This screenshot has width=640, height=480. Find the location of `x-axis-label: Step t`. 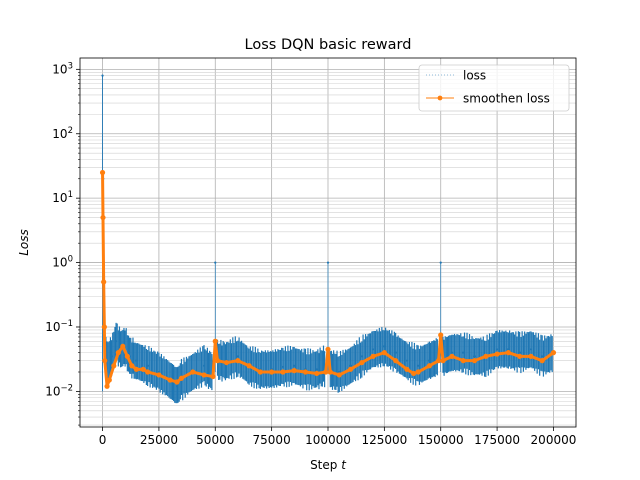

x-axis-label: Step t is located at coordinates (328, 465).